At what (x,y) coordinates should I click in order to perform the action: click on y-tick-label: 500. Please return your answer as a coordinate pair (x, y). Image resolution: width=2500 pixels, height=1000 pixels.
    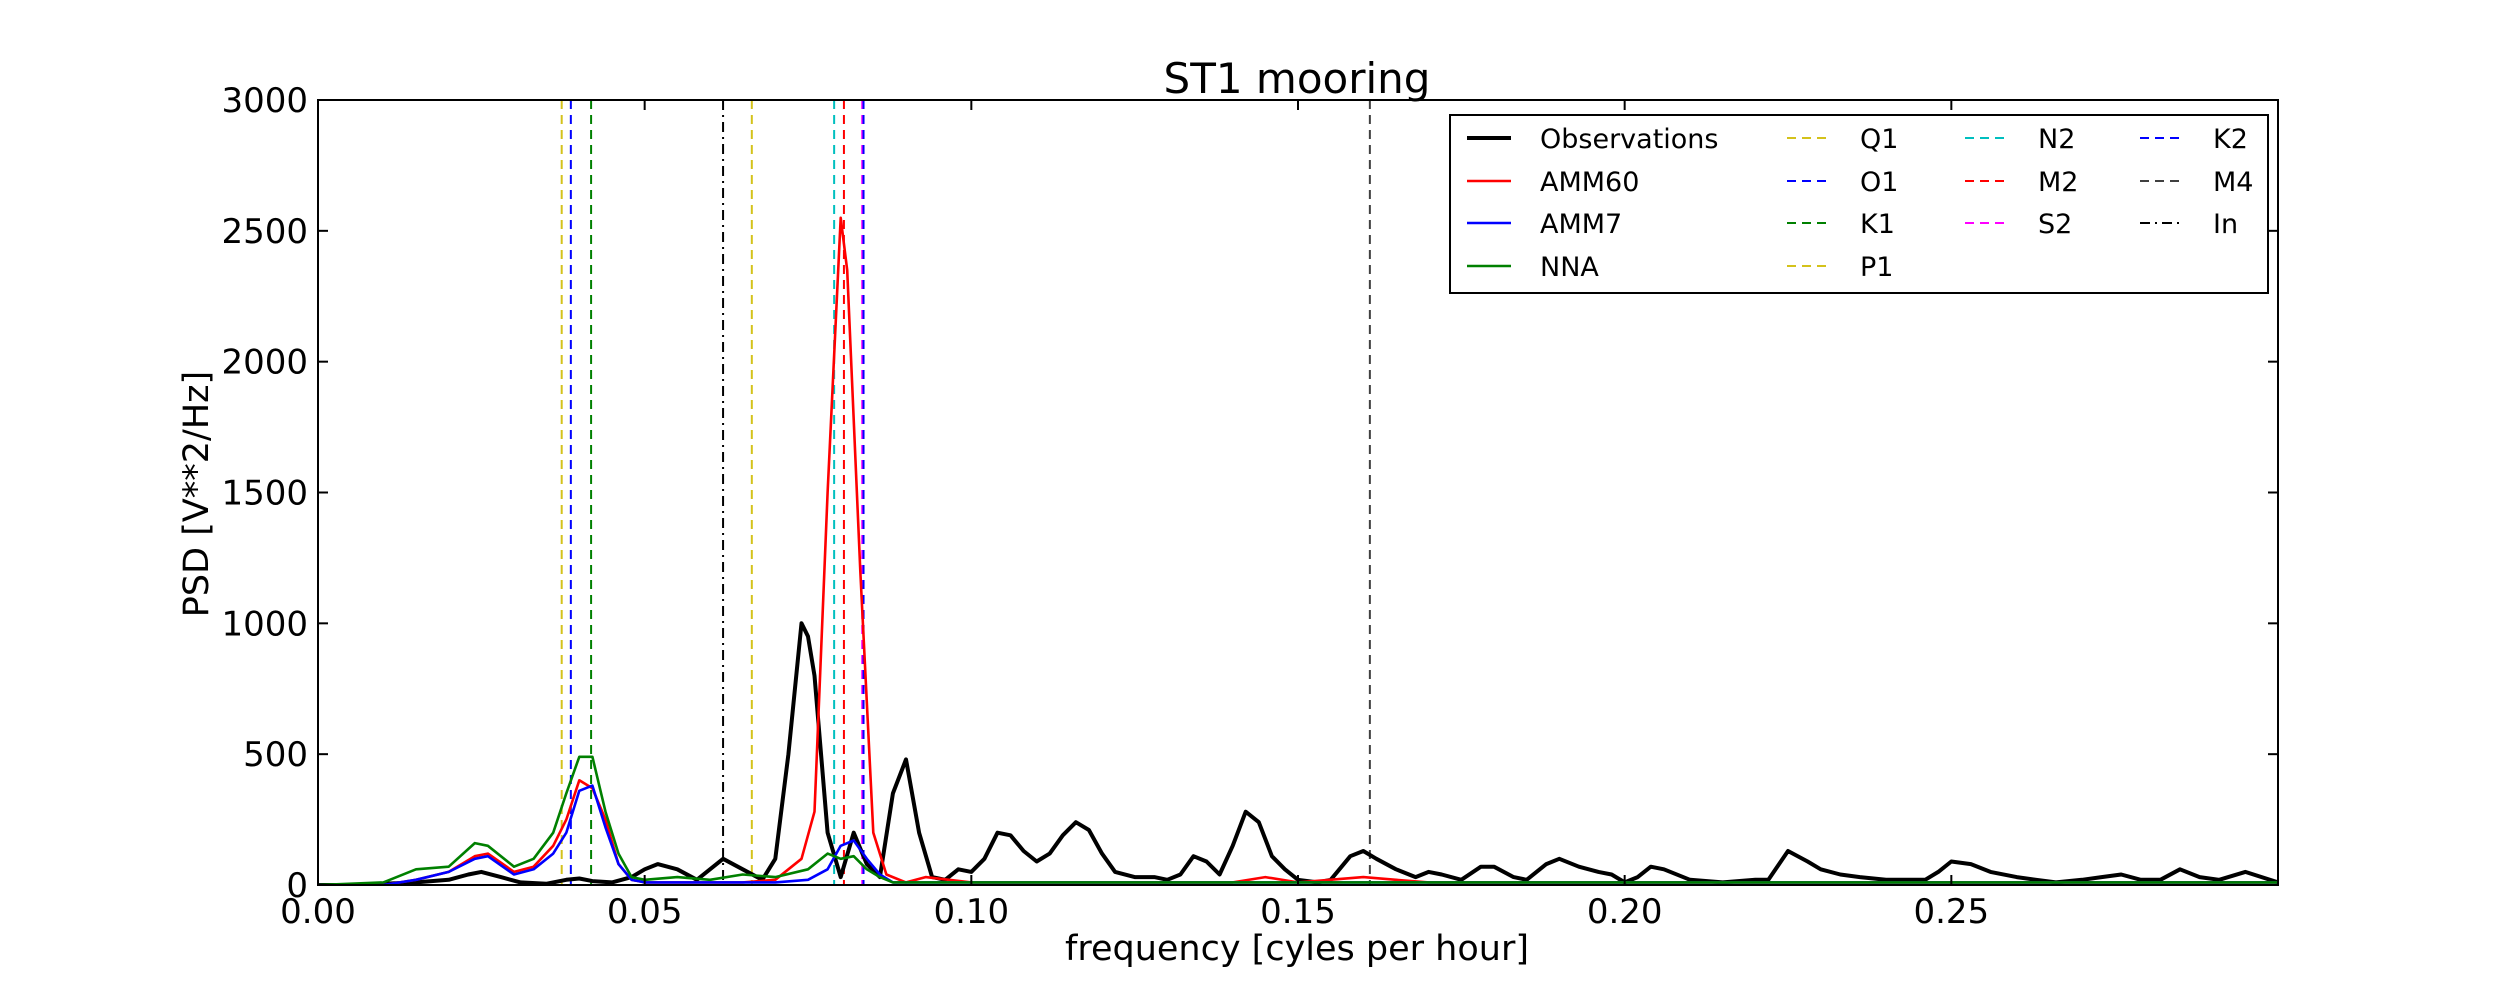
    Looking at the image, I should click on (275, 755).